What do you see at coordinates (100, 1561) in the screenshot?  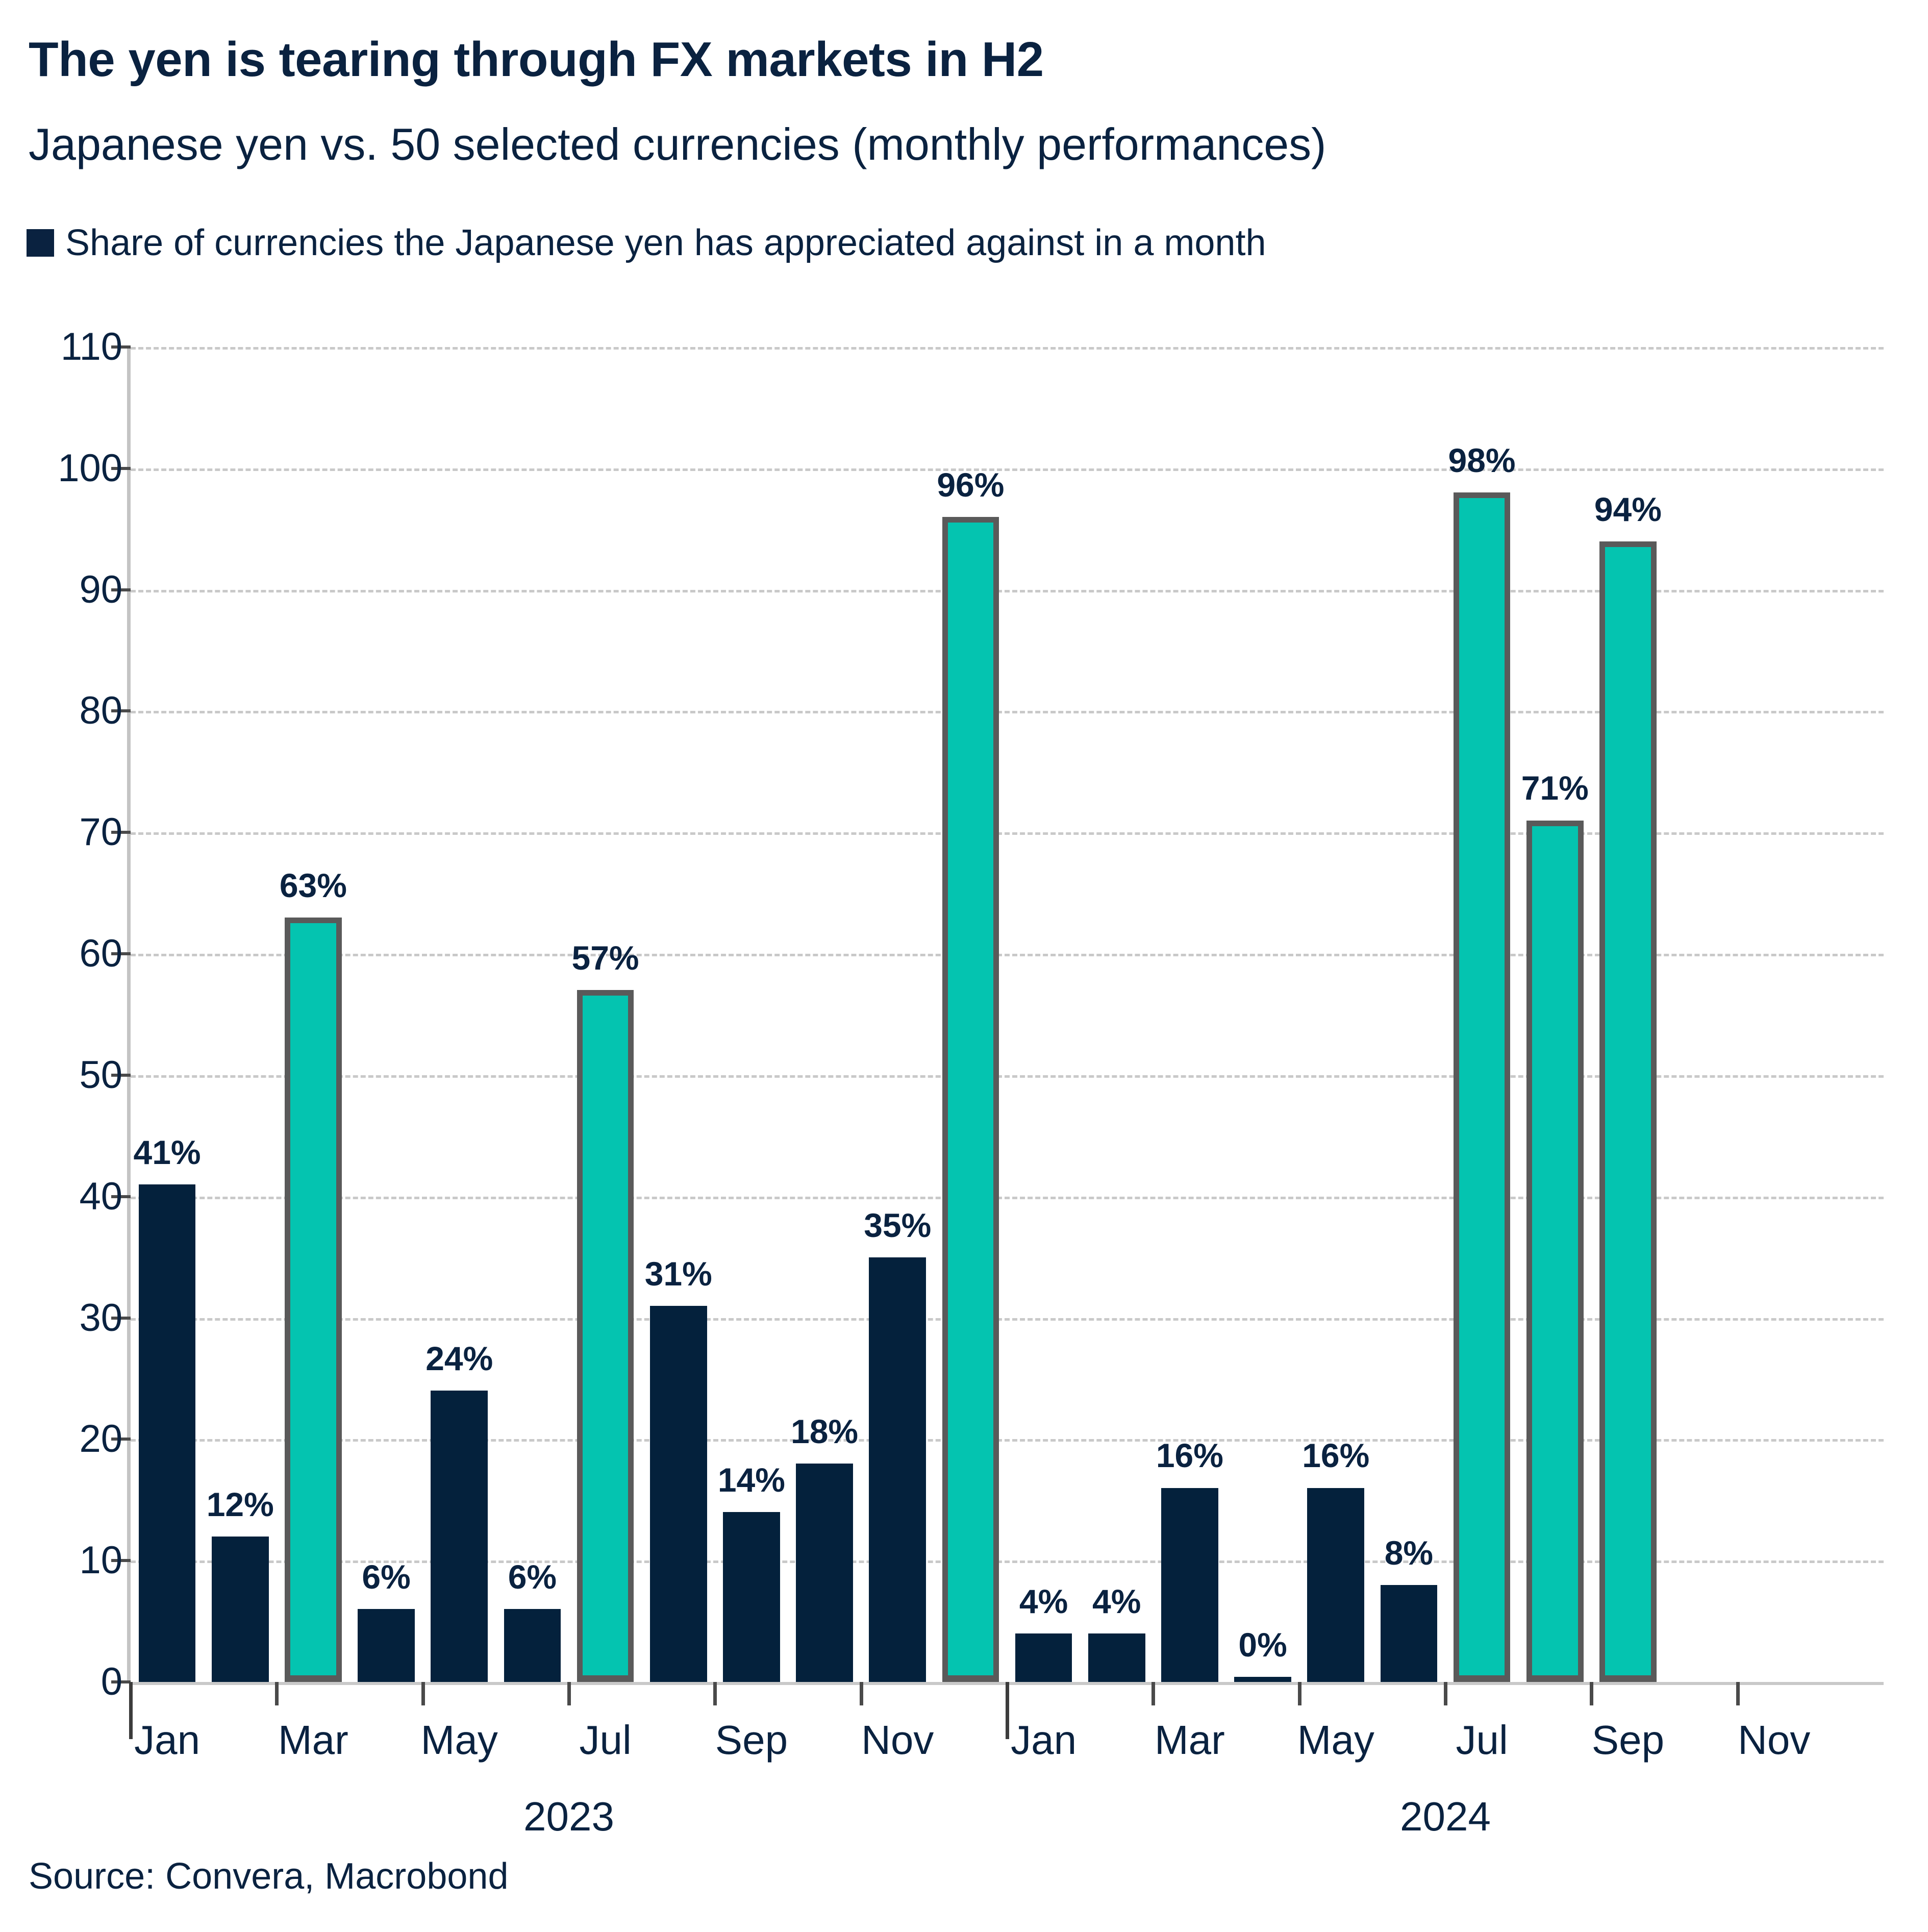 I see `y-axis-label: 10` at bounding box center [100, 1561].